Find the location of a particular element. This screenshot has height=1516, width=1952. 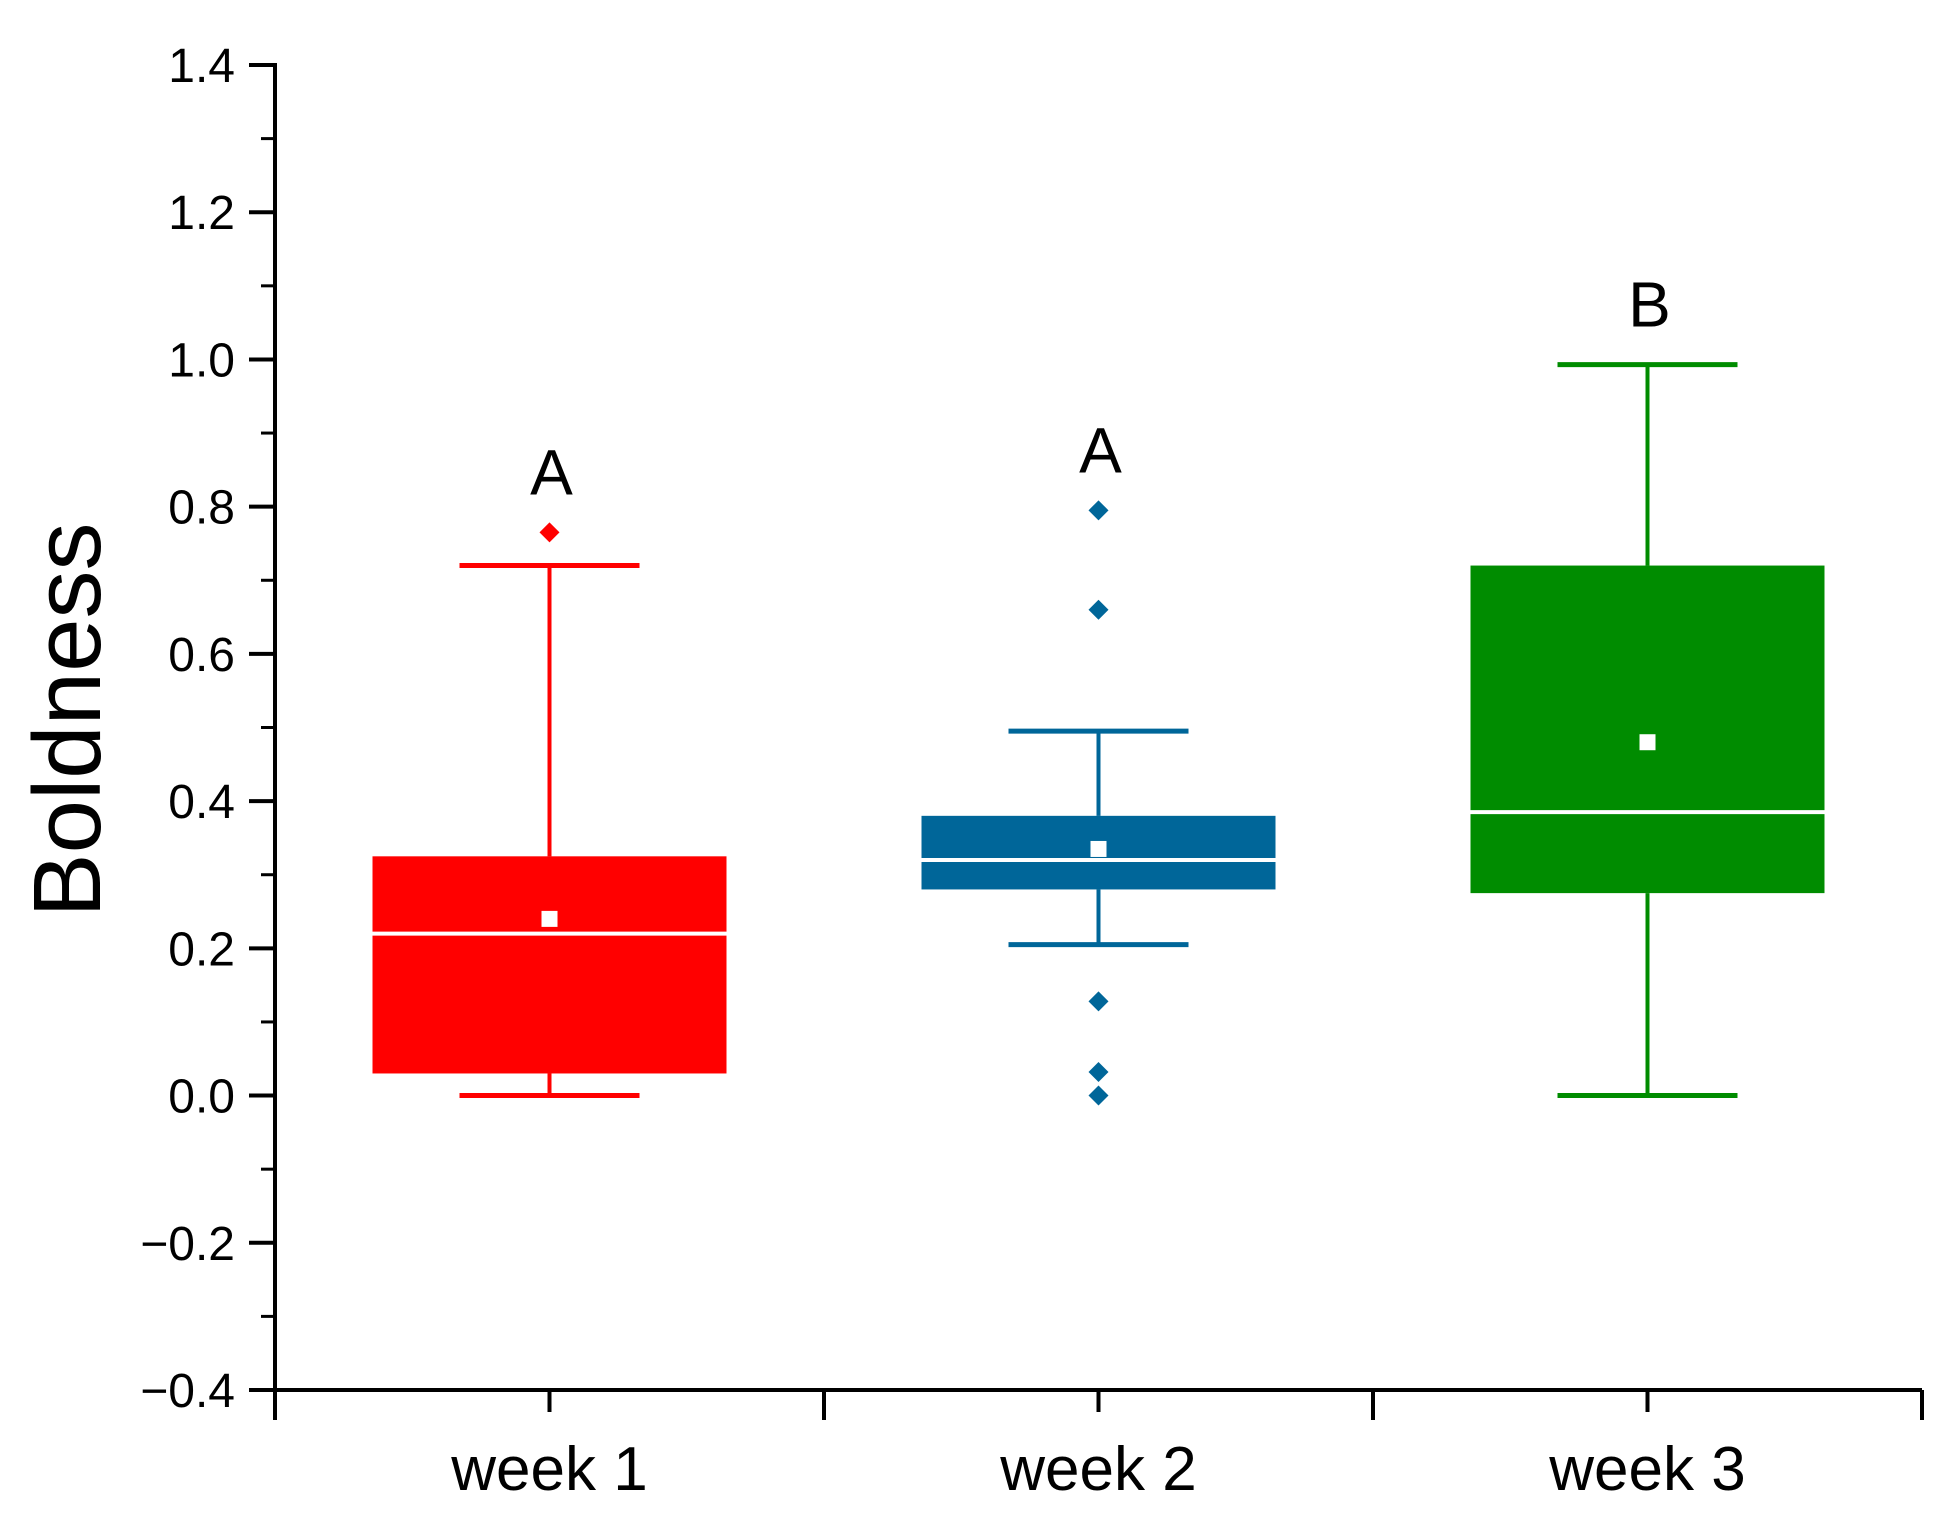

y-axis: −0.4 −0.2 0.0 0.2 0.4 0.6 0.8 1.0 1.2 1.4 is located at coordinates (208, 730).